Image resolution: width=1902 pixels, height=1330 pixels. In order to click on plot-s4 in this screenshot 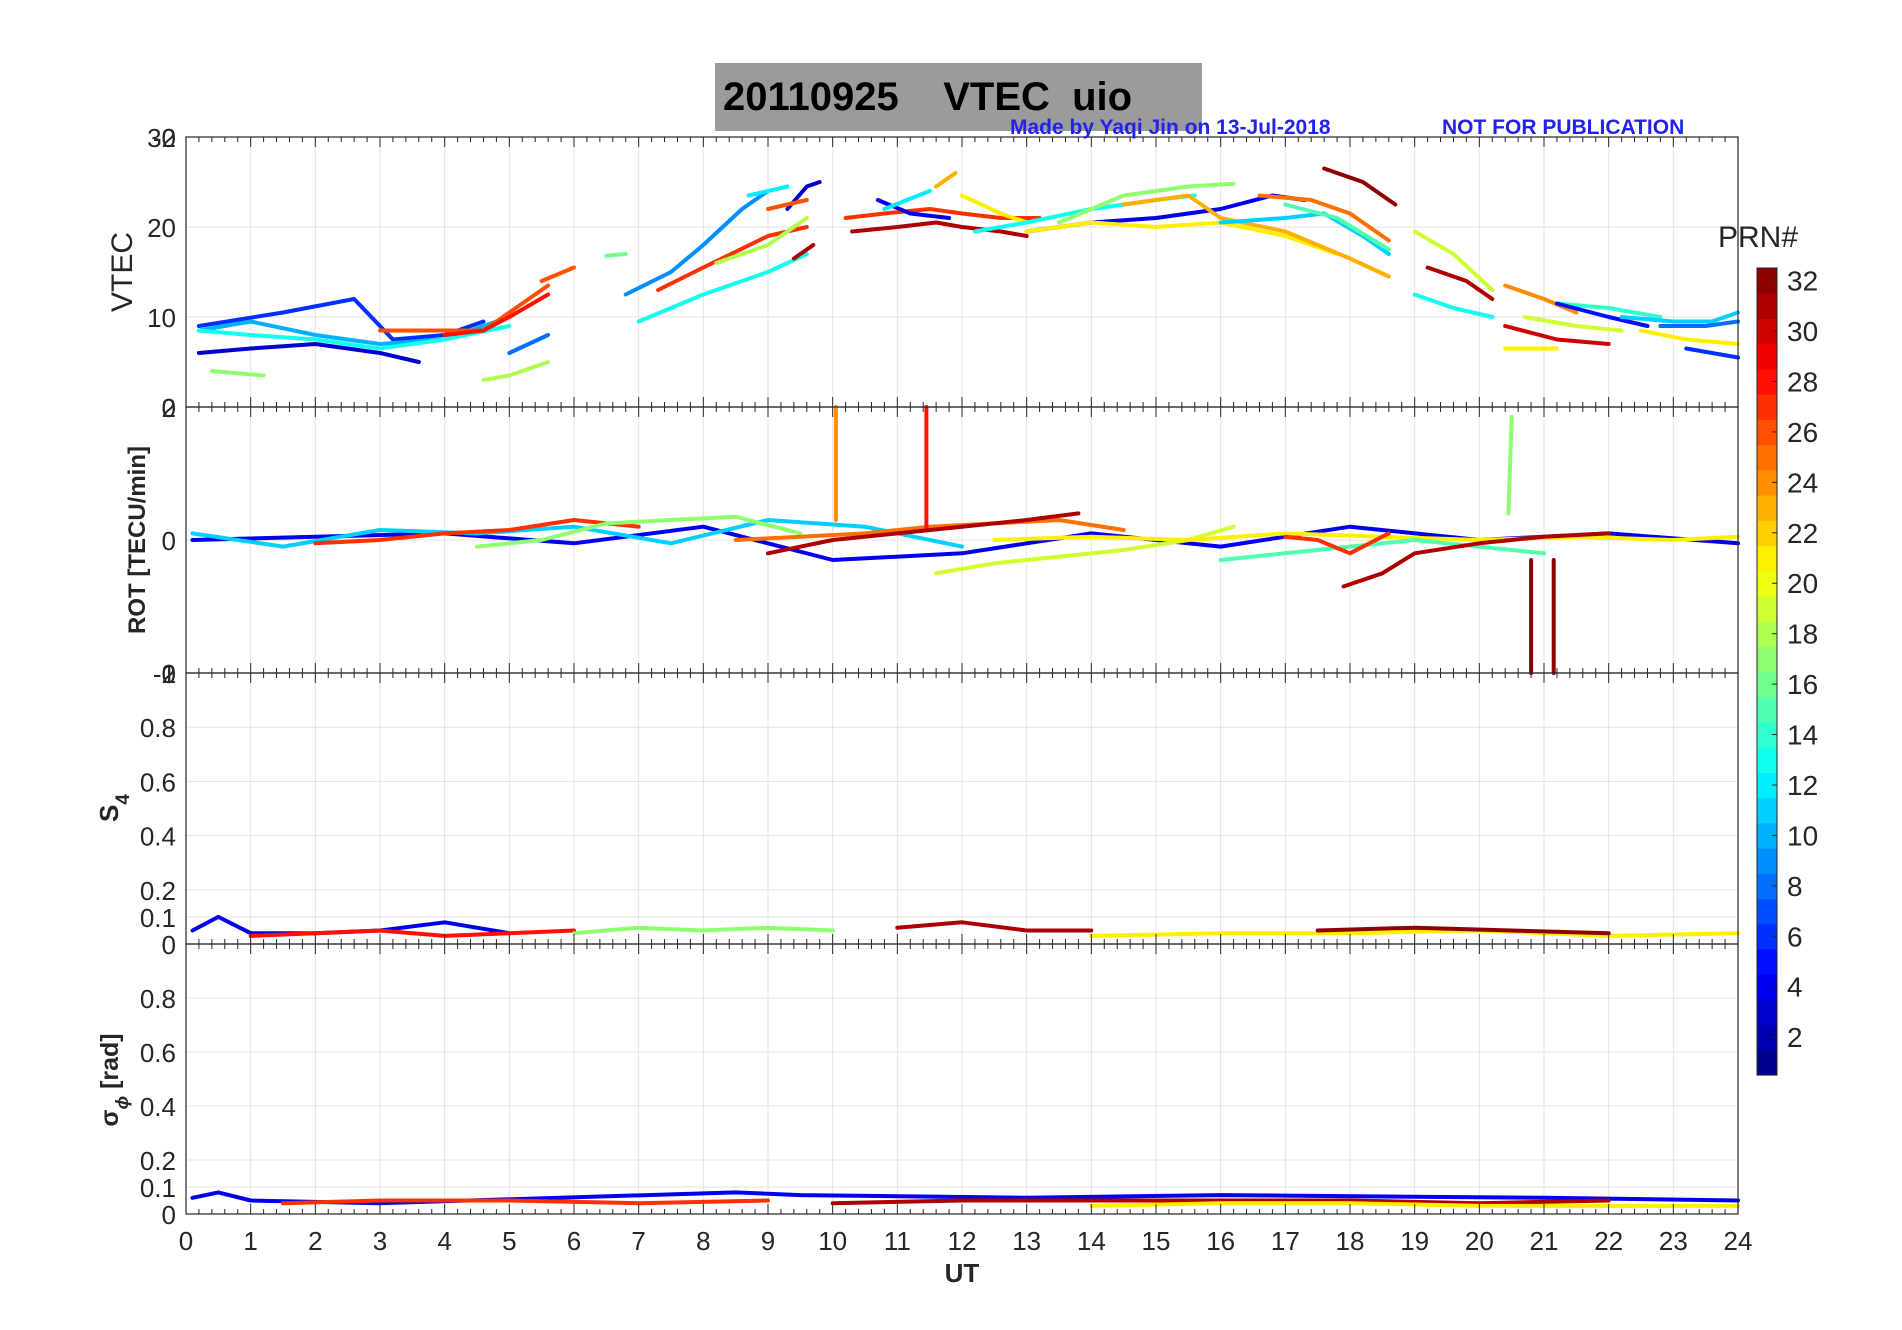, I will do `click(965, 926)`.